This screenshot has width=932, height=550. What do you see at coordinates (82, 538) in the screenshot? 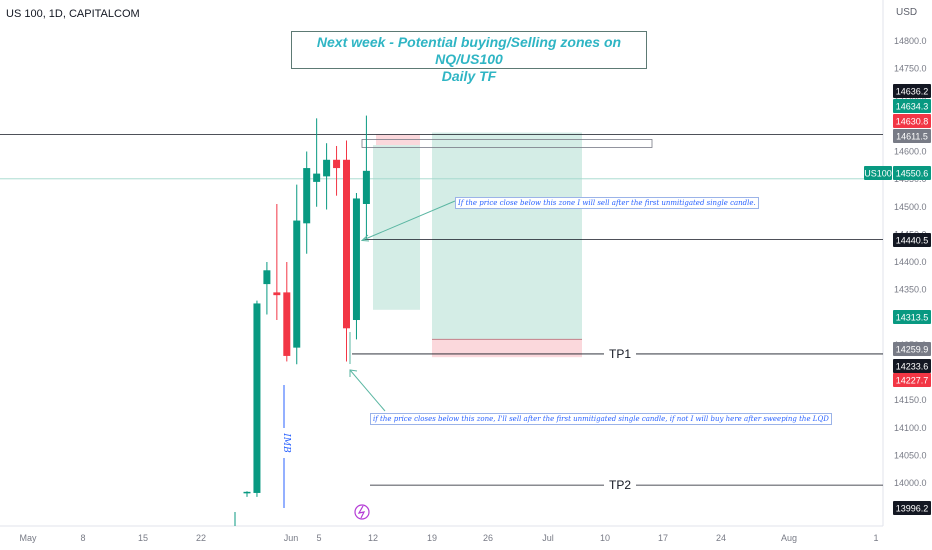
I see `x-tick-label: 8` at bounding box center [82, 538].